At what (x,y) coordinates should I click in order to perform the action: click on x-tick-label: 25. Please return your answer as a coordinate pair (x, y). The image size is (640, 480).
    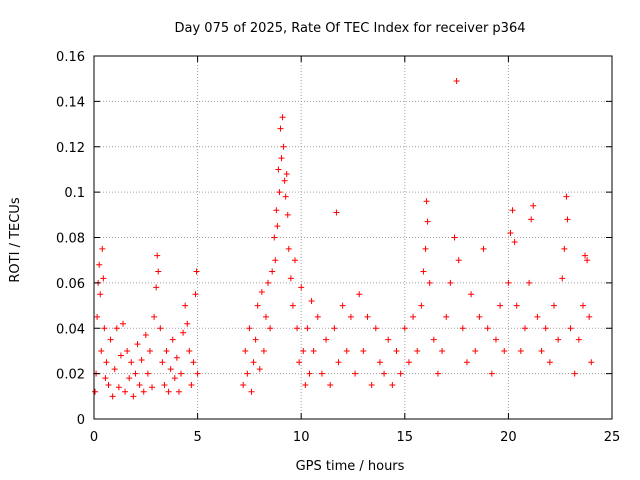
    Looking at the image, I should click on (612, 437).